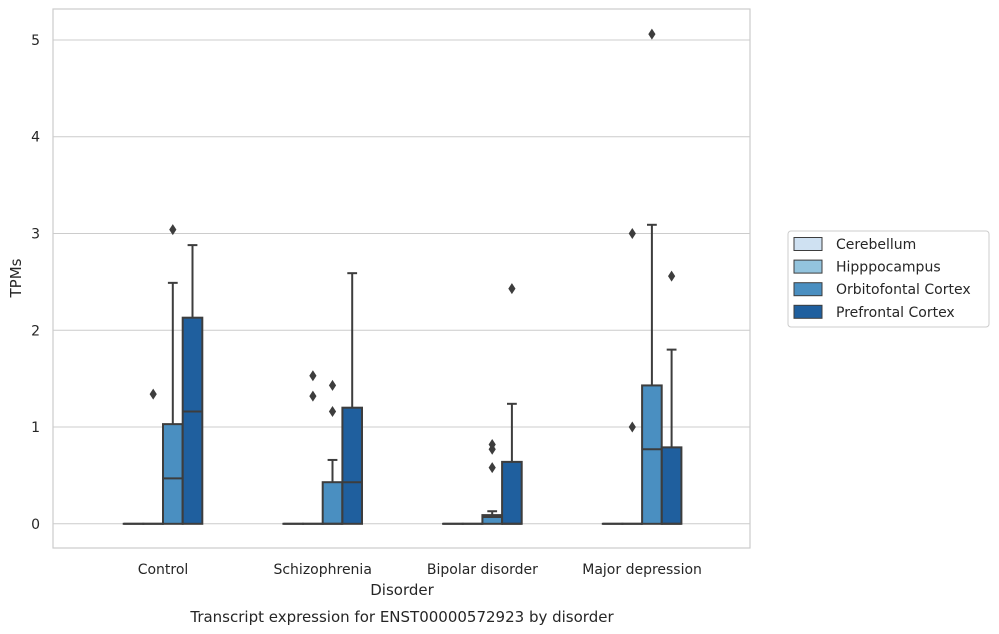 This screenshot has width=999, height=634. Describe the element at coordinates (35, 525) in the screenshot. I see `y-tick-label: 0` at that location.